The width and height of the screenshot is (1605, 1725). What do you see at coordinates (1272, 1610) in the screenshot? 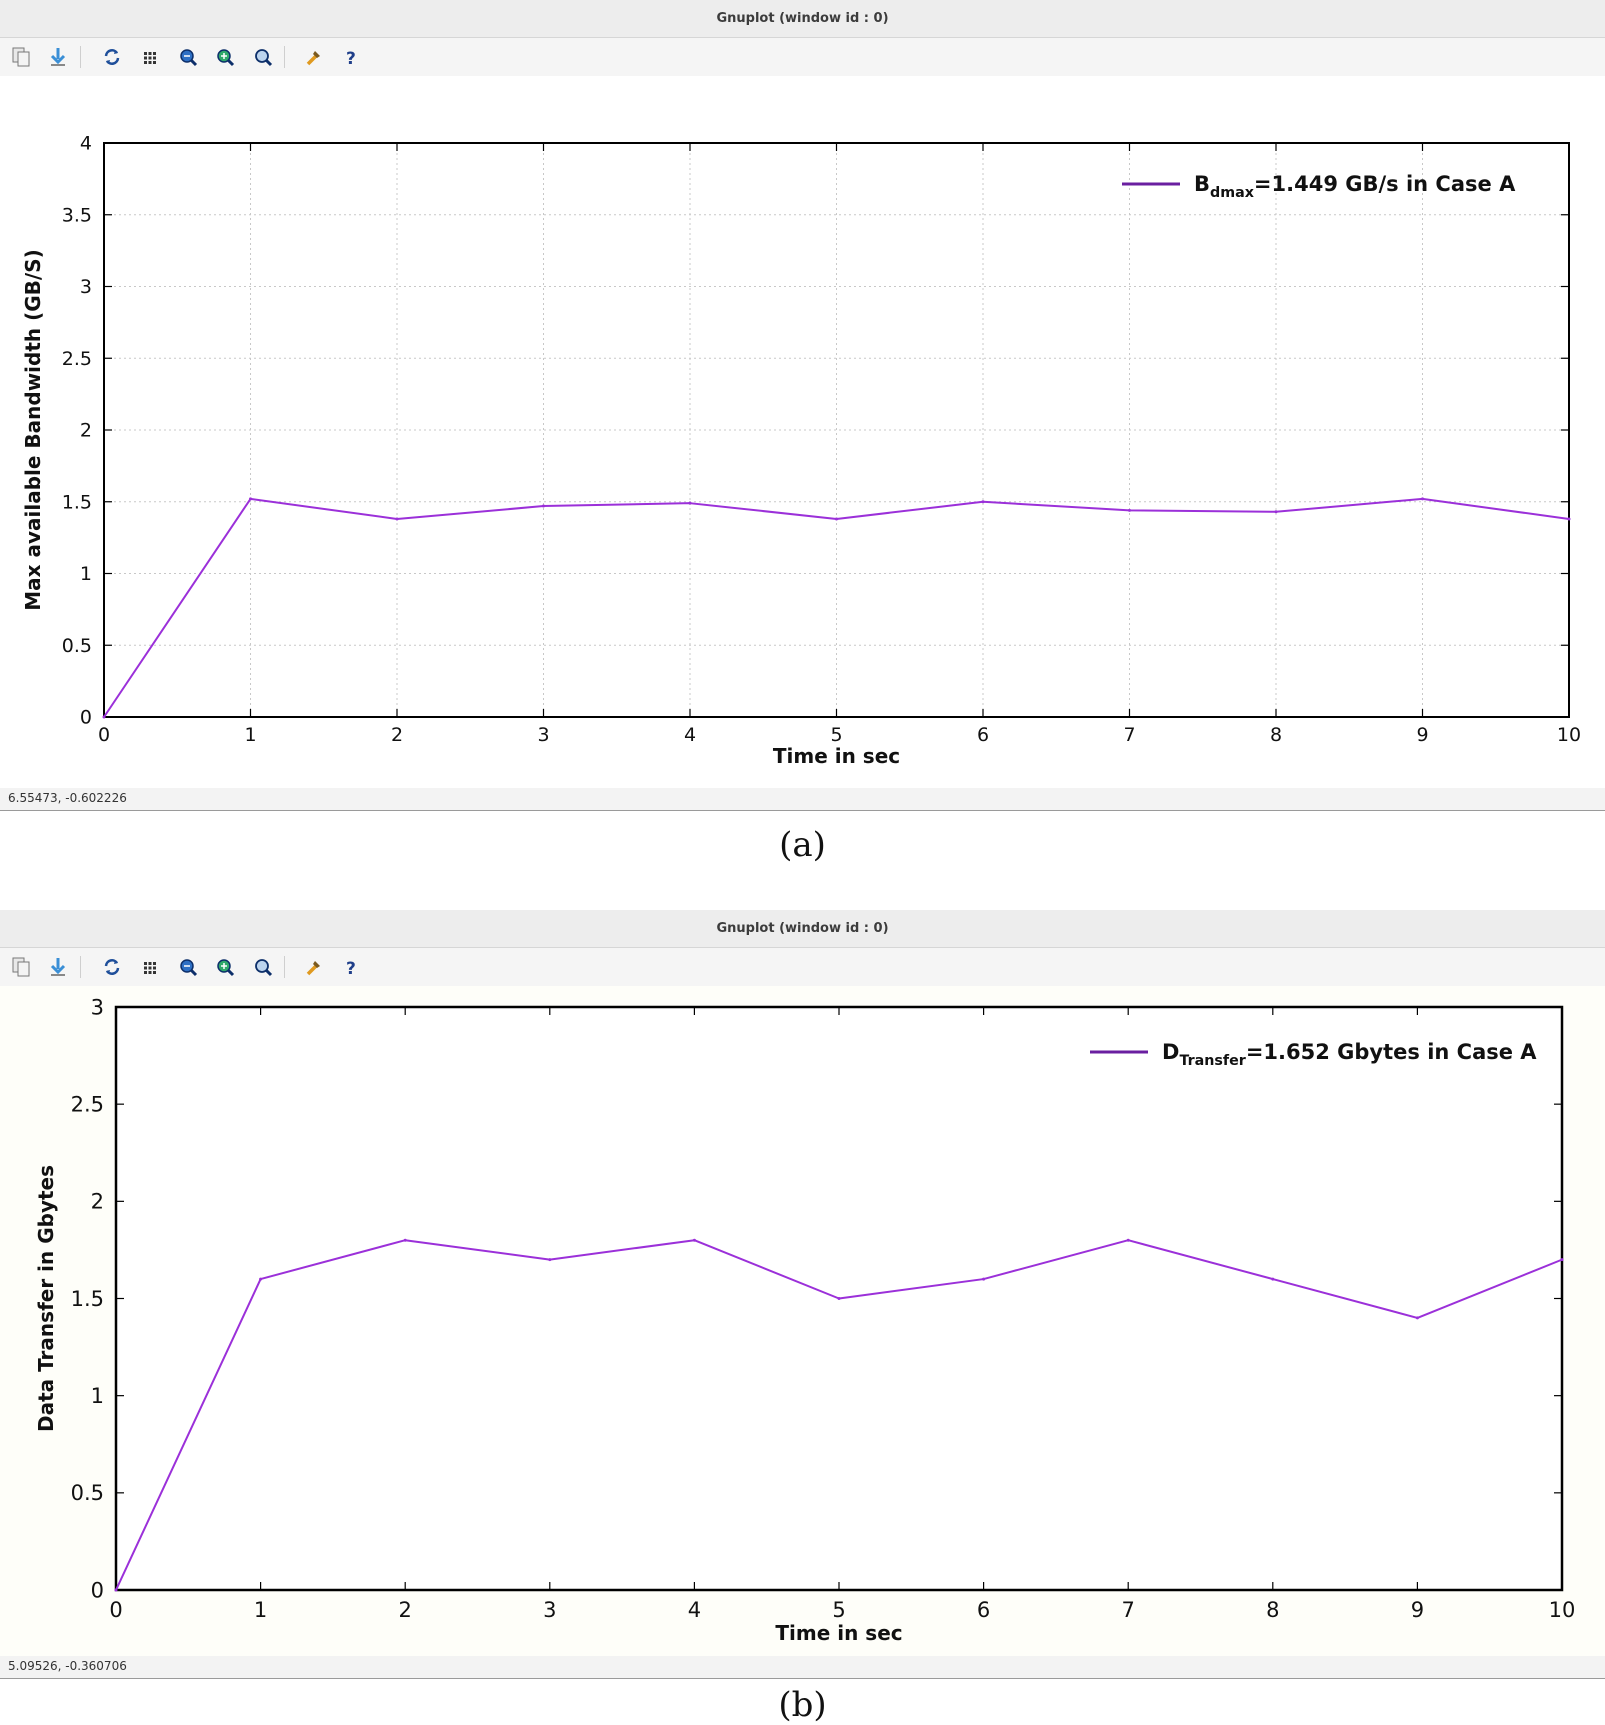
I see `x-tick-label: 8` at bounding box center [1272, 1610].